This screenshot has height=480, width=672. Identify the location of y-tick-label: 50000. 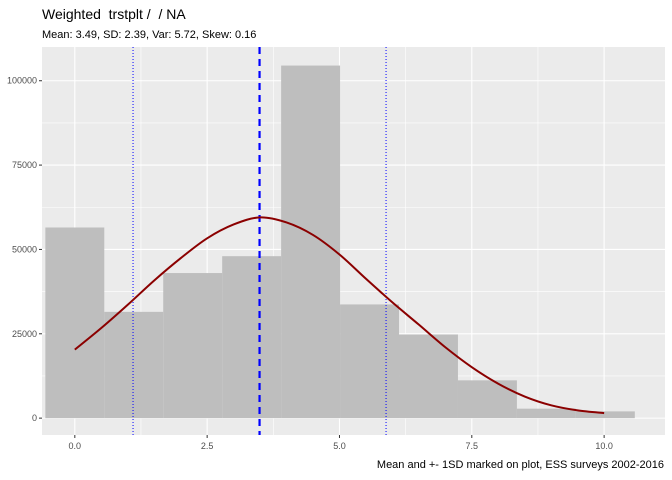
(24, 249).